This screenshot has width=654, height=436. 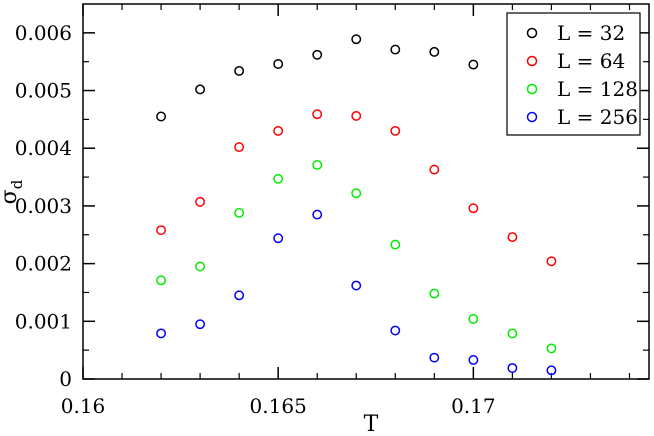 I want to click on legend-label: L = 128, so click(x=597, y=89).